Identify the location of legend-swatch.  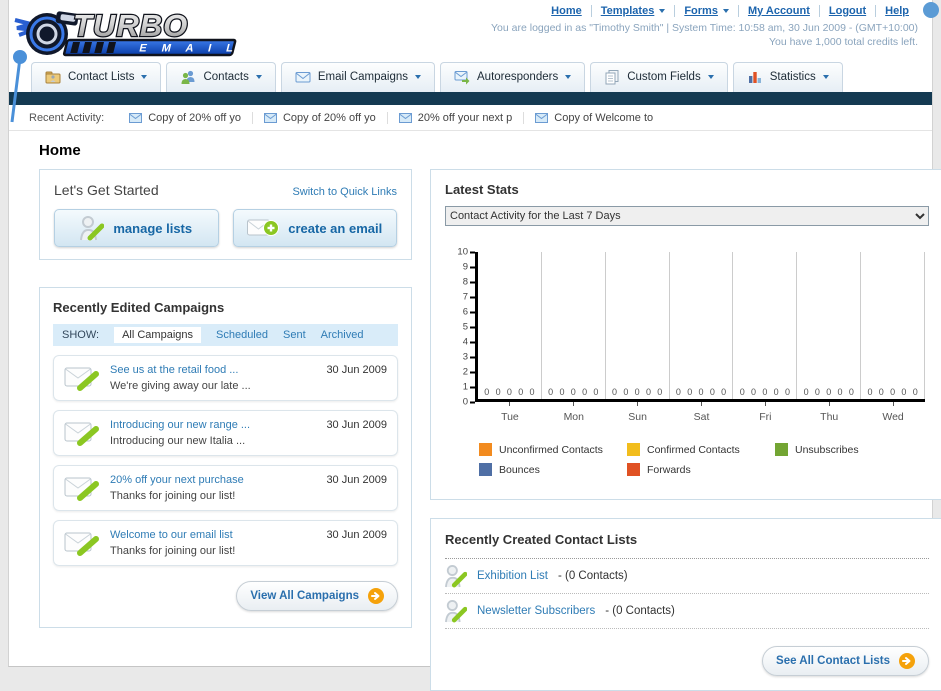
(485, 449).